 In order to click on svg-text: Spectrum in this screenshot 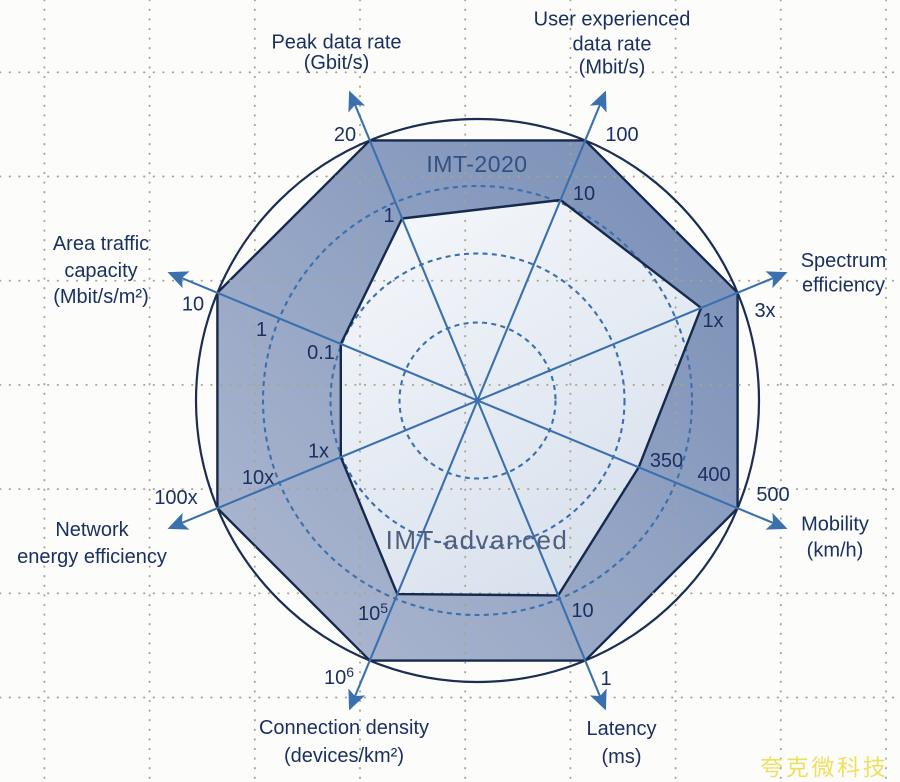, I will do `click(844, 261)`.